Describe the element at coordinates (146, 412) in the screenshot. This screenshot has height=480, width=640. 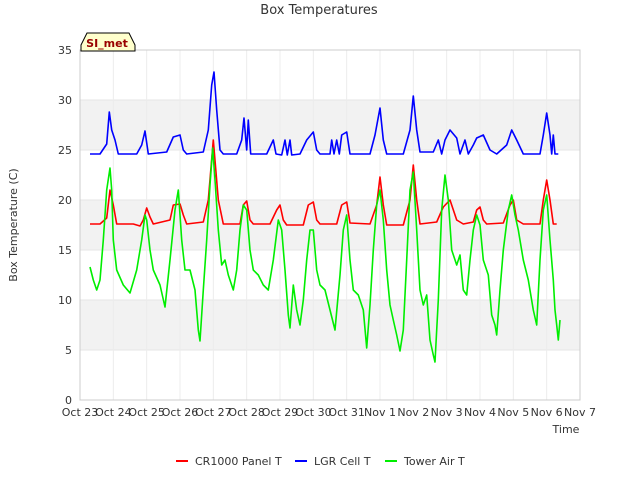
I see `x-tick-label: Oct 25` at that location.